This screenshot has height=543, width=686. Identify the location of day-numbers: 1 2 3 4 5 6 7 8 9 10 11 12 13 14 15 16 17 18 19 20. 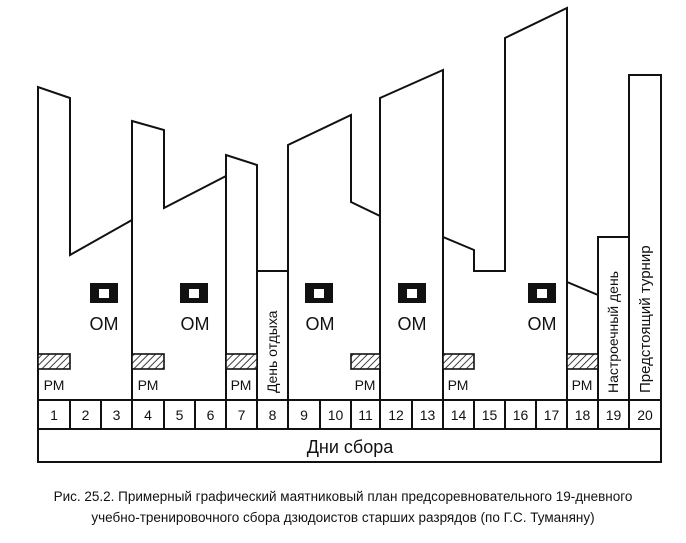
(351, 415).